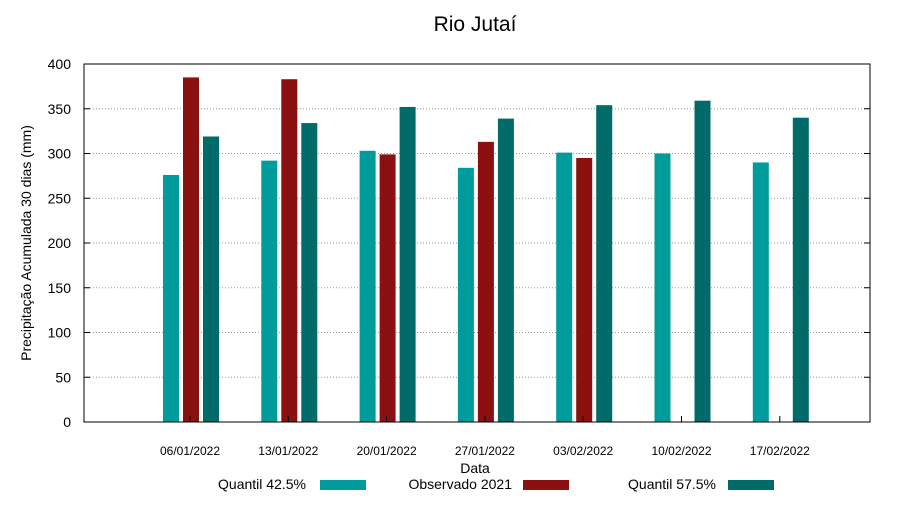 This screenshot has width=900, height=505. Describe the element at coordinates (60, 288) in the screenshot. I see `y-tick-label: 150` at that location.